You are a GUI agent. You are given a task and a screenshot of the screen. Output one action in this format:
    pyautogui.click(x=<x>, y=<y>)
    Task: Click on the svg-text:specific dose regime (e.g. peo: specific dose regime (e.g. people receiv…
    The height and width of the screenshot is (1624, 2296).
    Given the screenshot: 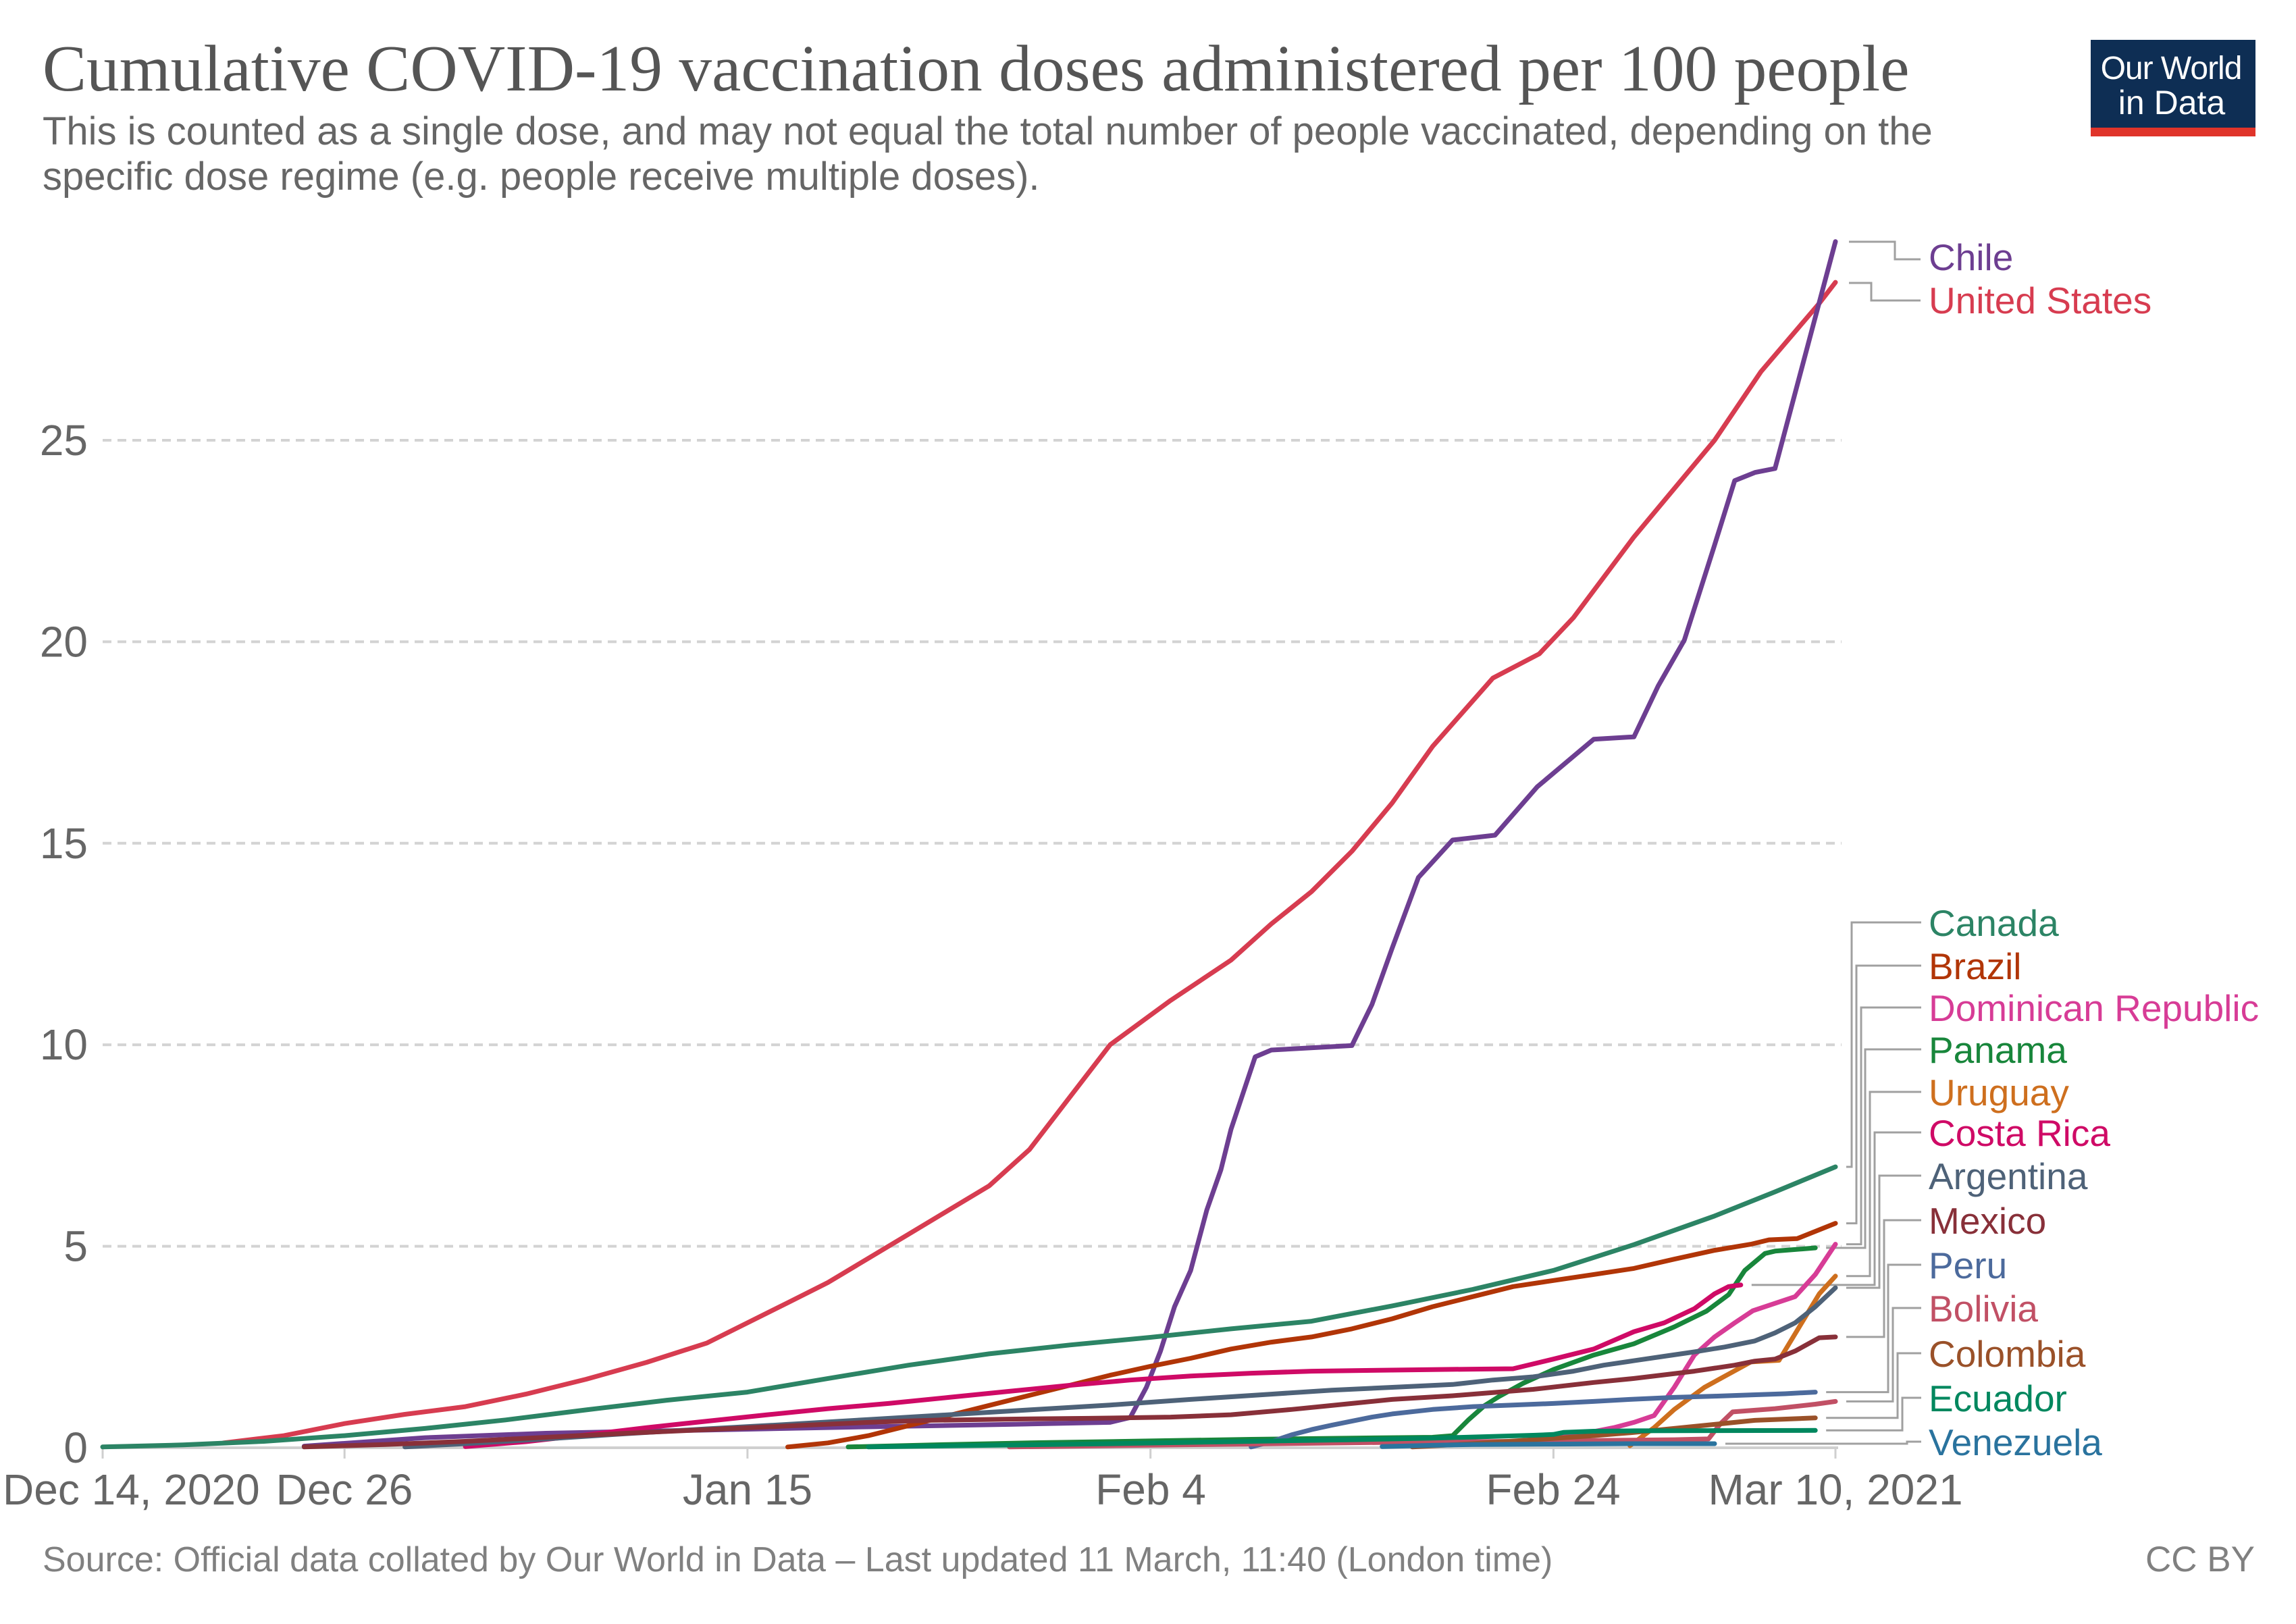 What is the action you would take?
    pyautogui.click(x=541, y=177)
    